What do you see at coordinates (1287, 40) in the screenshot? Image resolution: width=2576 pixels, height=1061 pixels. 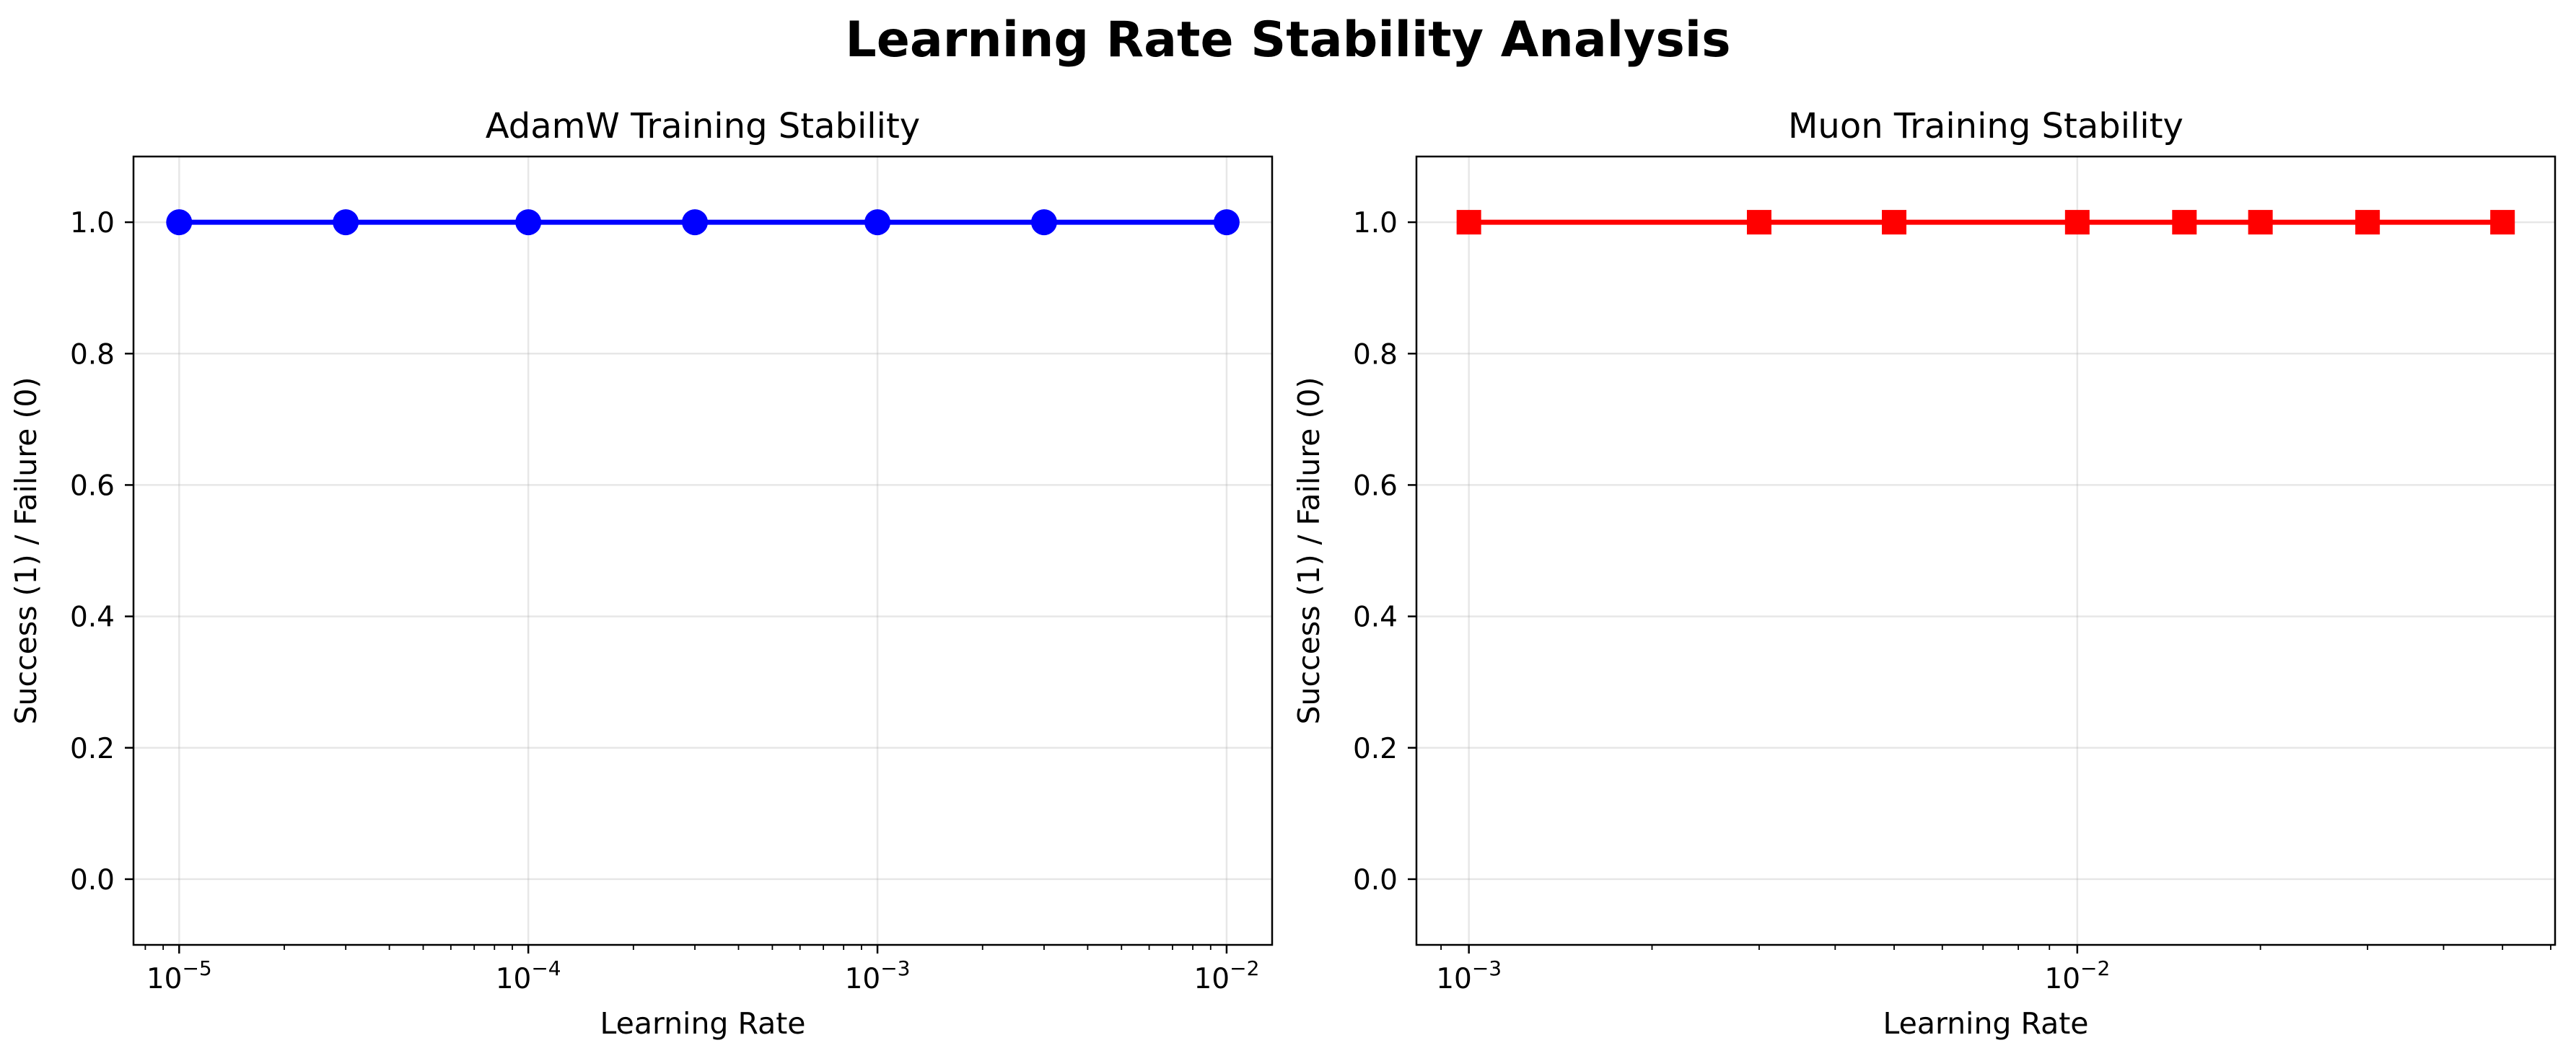 I see `figure-title: Learning Rate Stability Analysis` at bounding box center [1287, 40].